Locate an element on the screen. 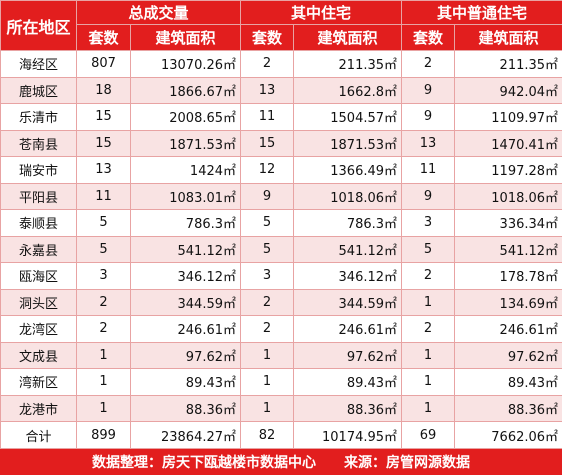  area-residential-cell: 88.36㎡ is located at coordinates (348, 408).